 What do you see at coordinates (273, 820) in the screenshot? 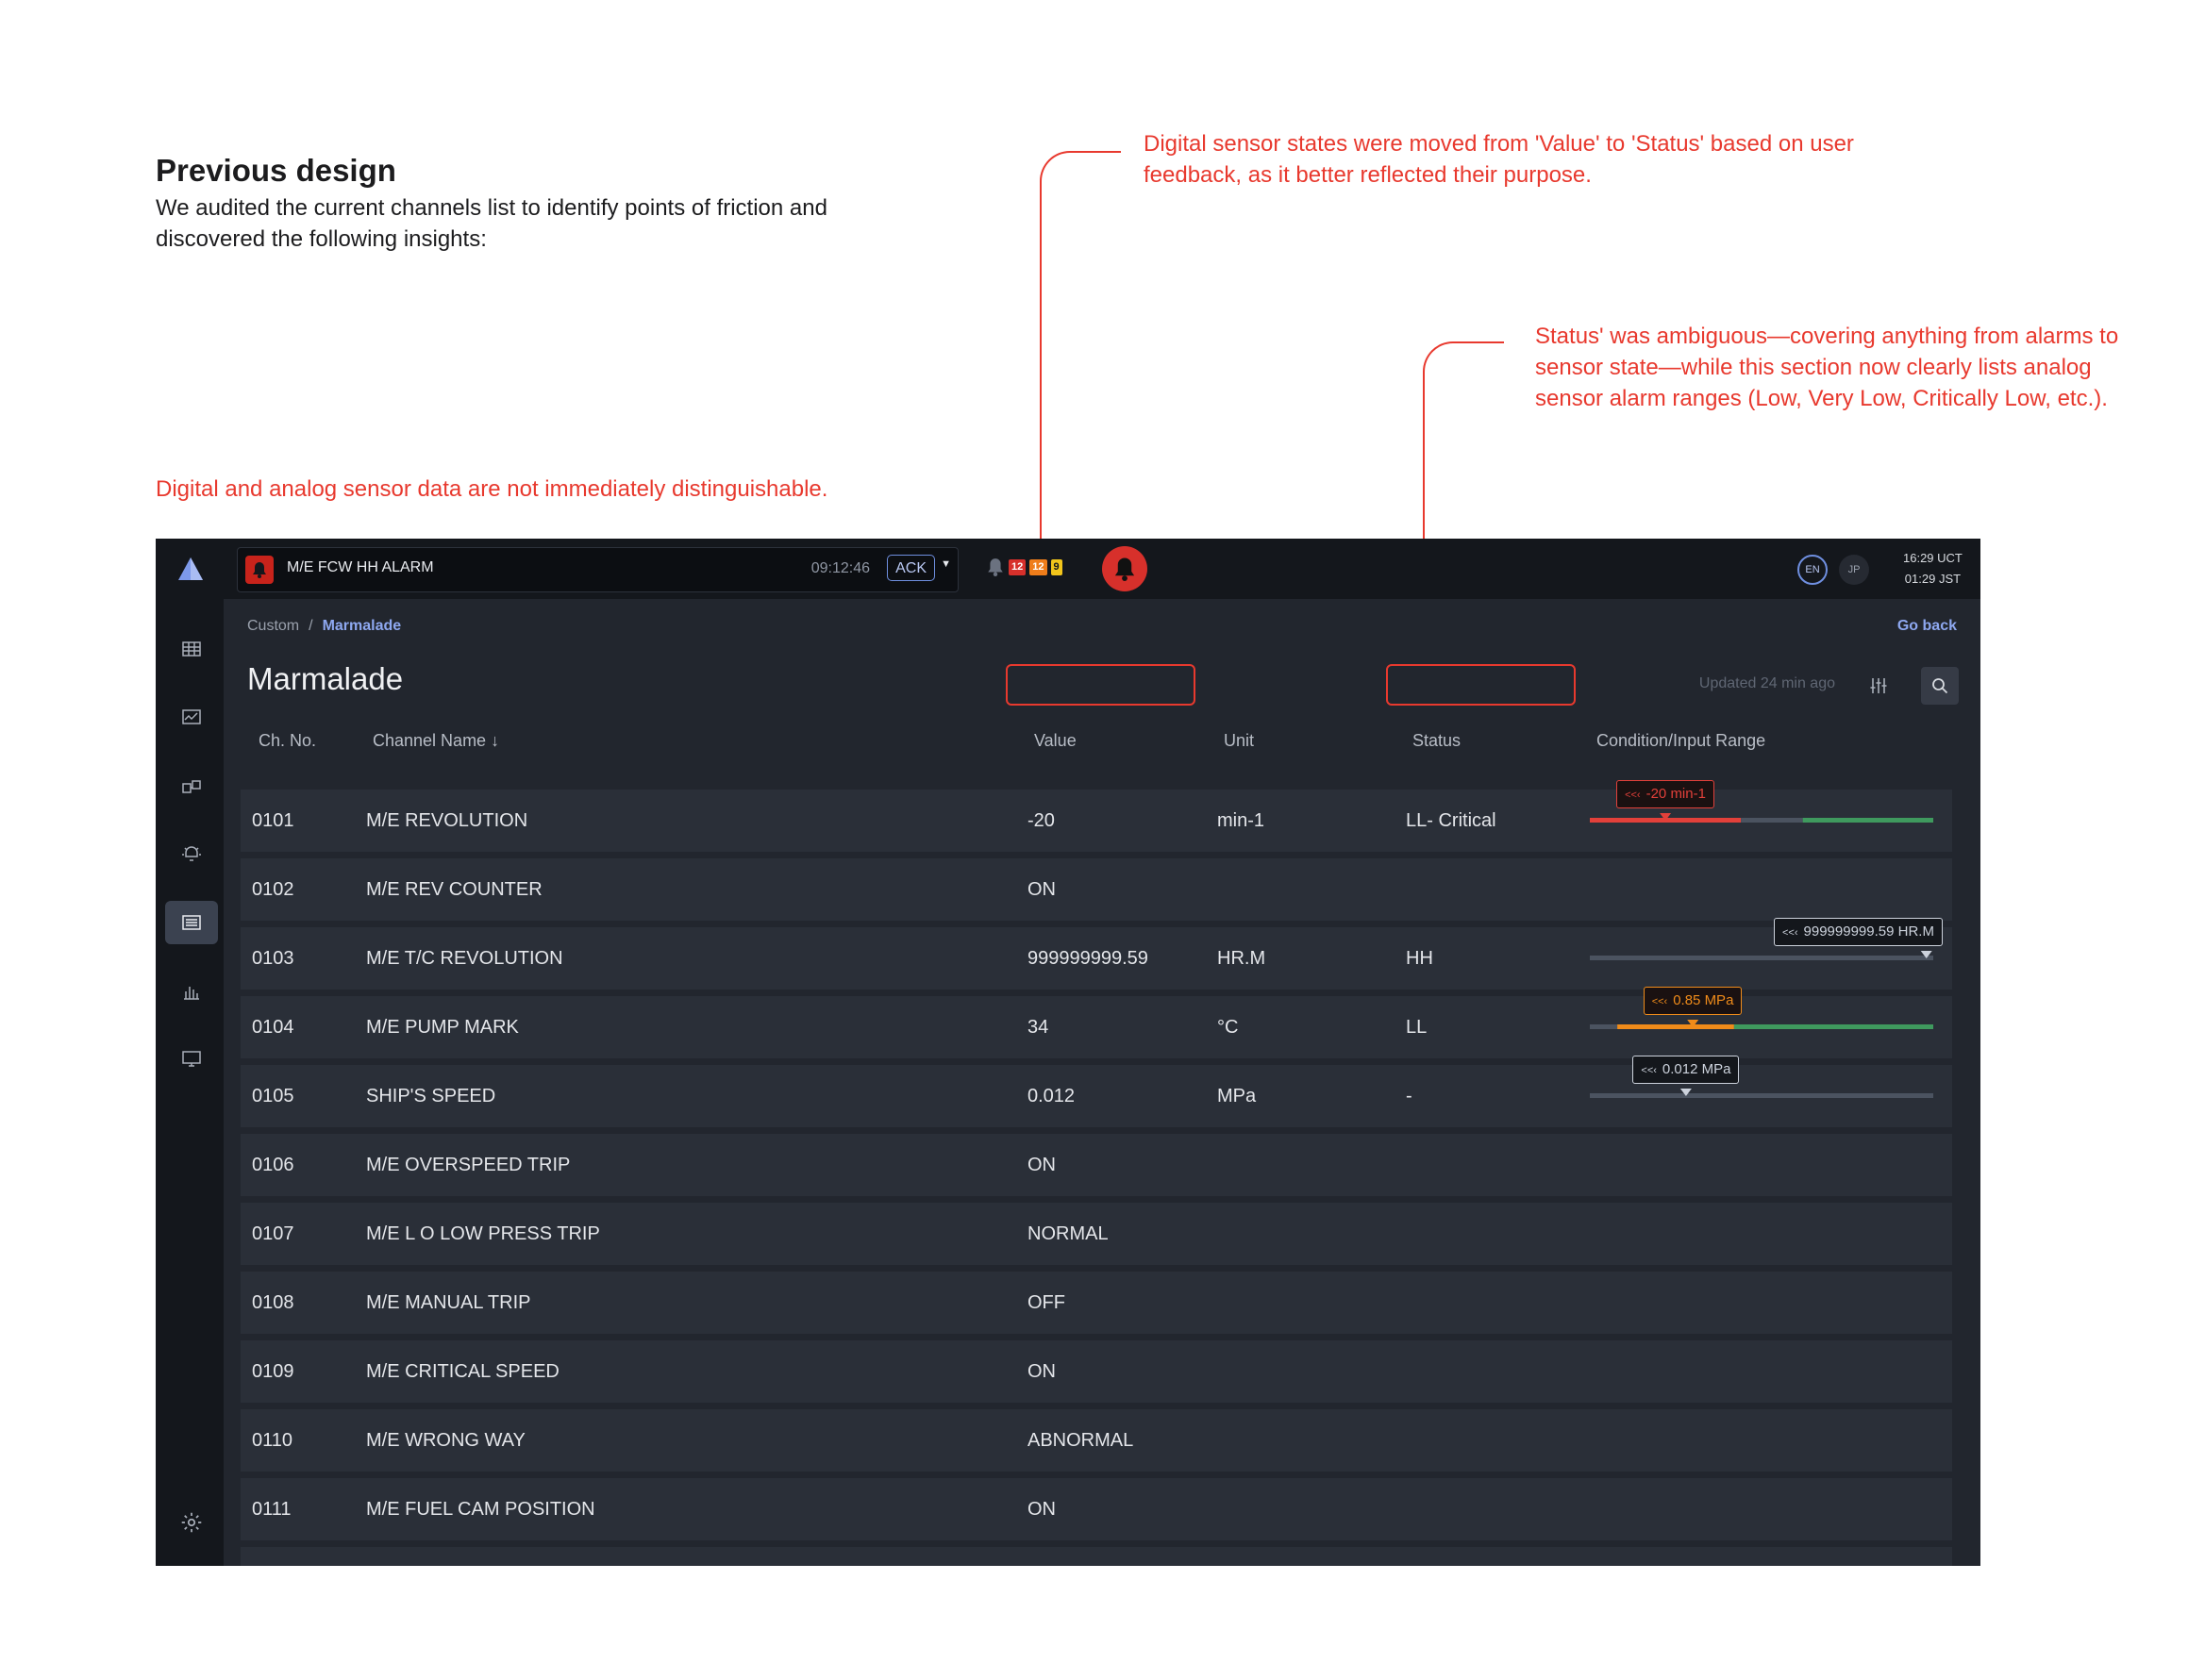
I see `channel-number: 0101` at bounding box center [273, 820].